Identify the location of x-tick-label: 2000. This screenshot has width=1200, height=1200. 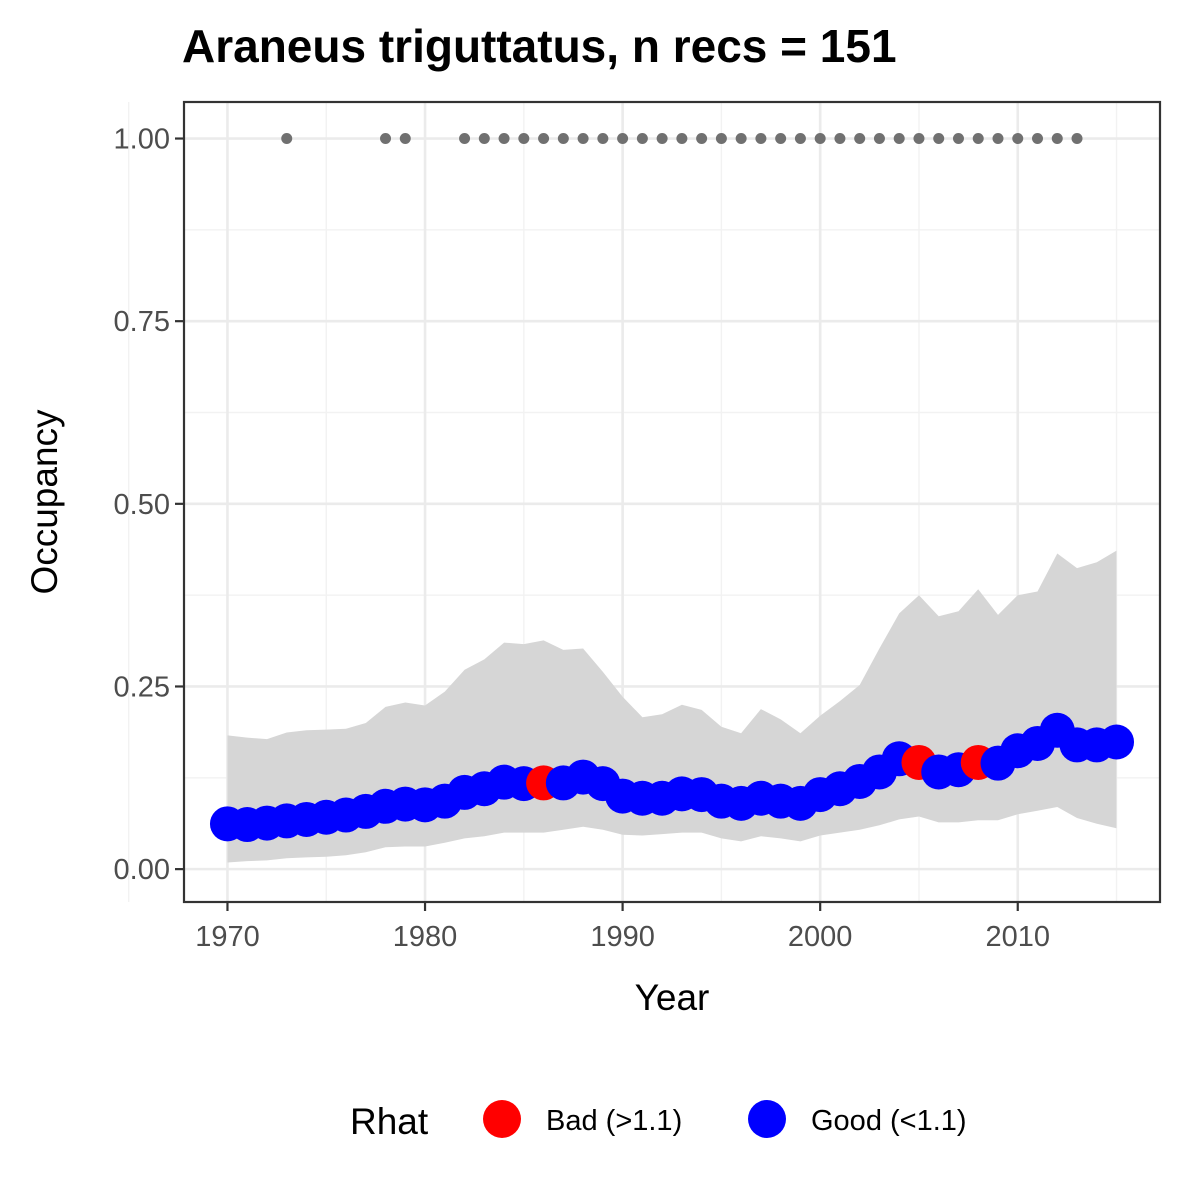
(820, 937).